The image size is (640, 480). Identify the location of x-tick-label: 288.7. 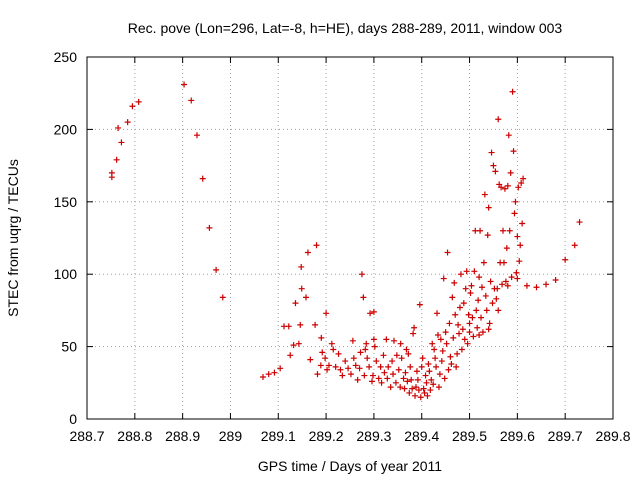
(86, 436).